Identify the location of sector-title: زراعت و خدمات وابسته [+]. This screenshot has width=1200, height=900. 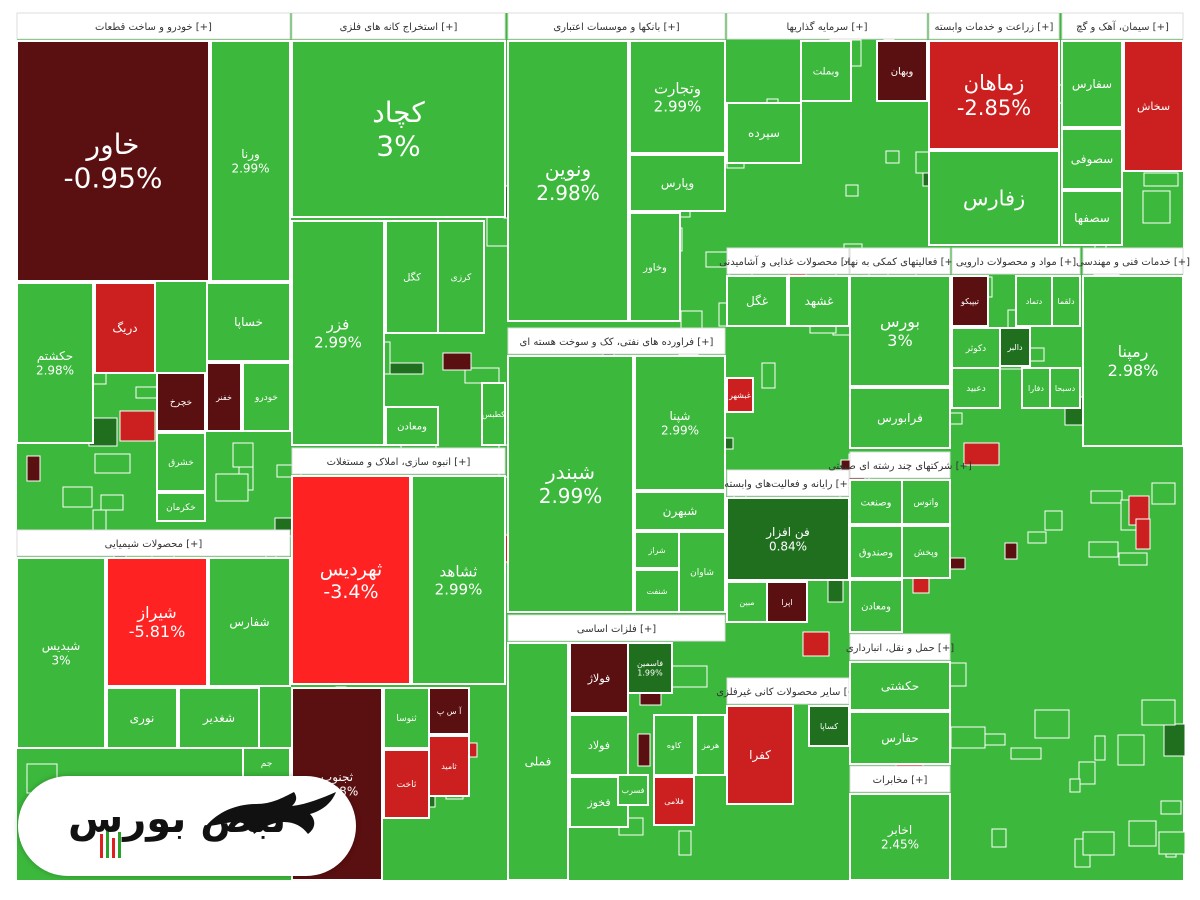
(994, 27).